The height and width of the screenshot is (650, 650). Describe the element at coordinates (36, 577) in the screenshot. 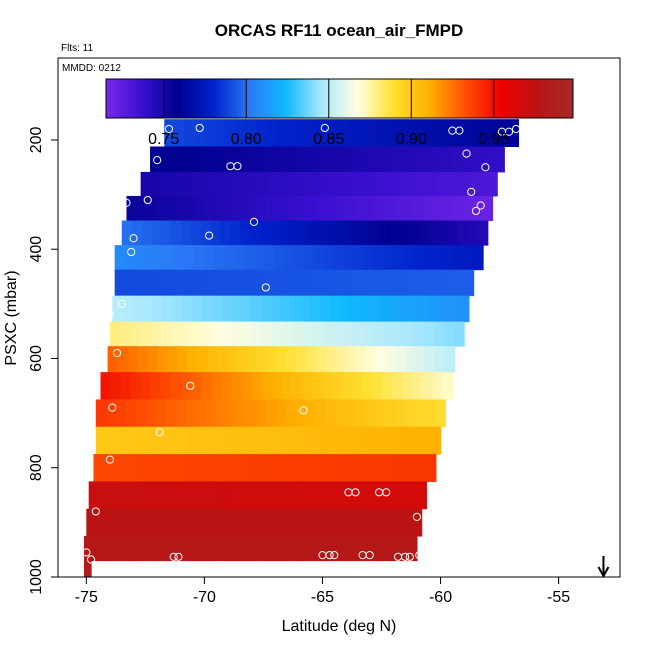

I see `y-tick-label: 1000` at that location.